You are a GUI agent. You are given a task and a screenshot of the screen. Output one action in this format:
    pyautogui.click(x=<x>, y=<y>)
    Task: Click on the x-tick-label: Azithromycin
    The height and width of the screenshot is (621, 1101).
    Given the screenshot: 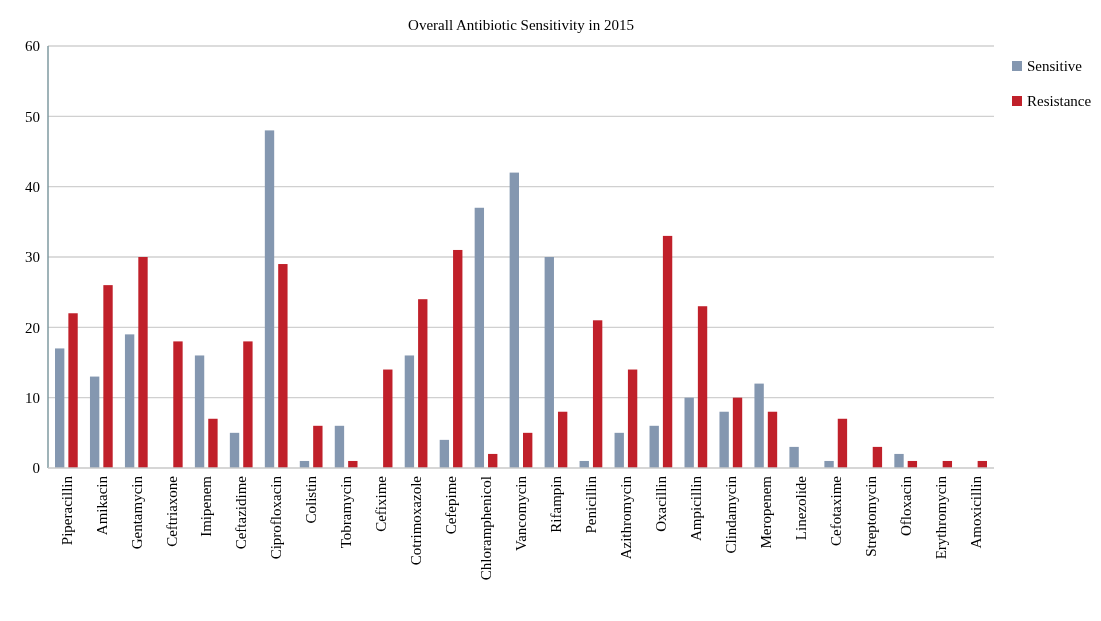 What is the action you would take?
    pyautogui.click(x=626, y=517)
    